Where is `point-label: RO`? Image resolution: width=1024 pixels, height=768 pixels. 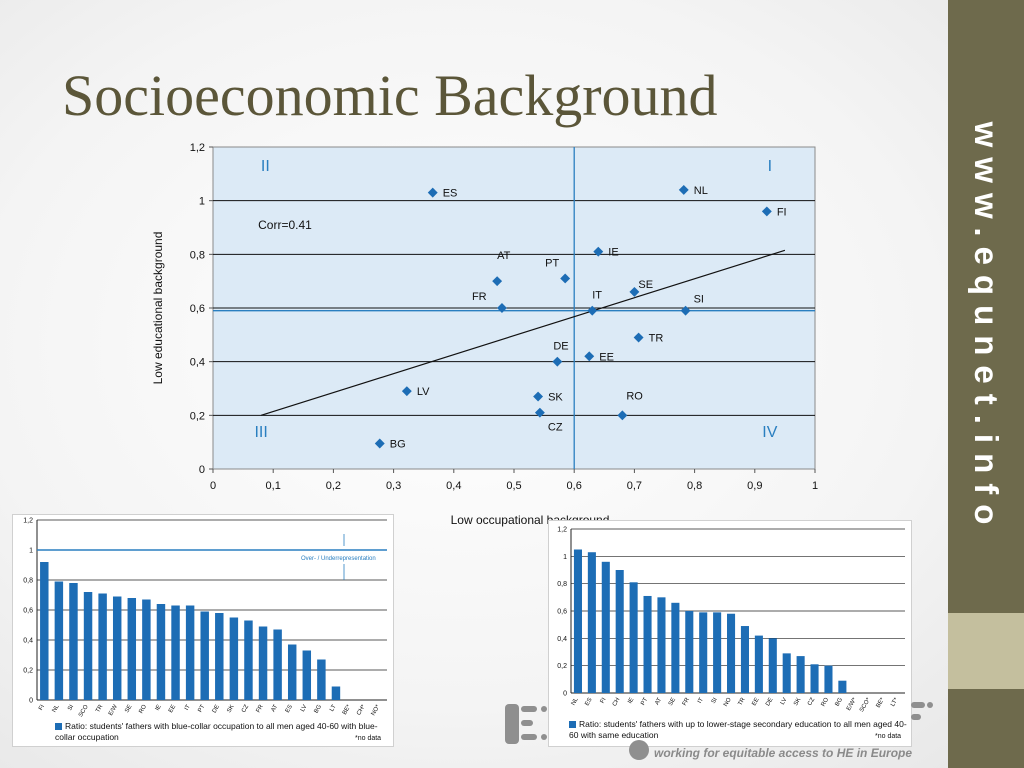
point-label: RO is located at coordinates (634, 396).